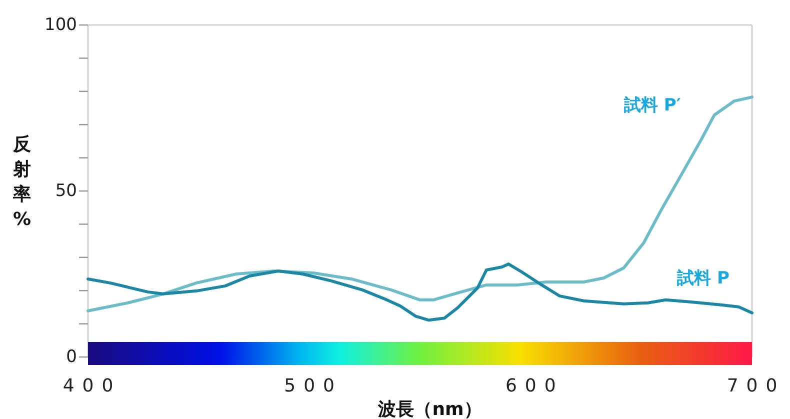  What do you see at coordinates (652, 106) in the screenshot?
I see `series-label: 試料 P′` at bounding box center [652, 106].